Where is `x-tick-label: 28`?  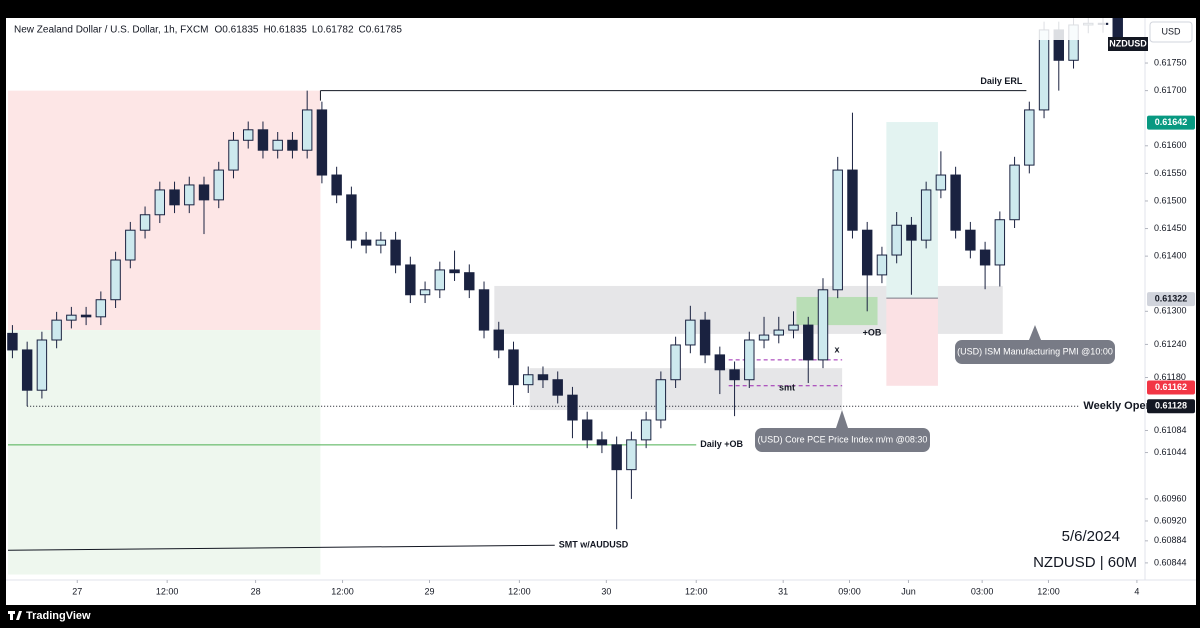
x-tick-label: 28 is located at coordinates (256, 591).